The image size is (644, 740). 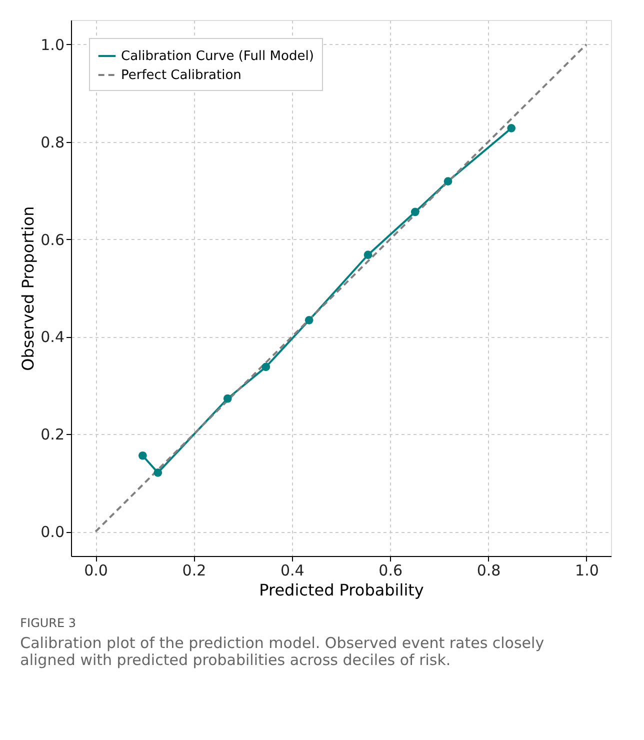 I want to click on y-tick-label: 0.2, so click(x=52, y=435).